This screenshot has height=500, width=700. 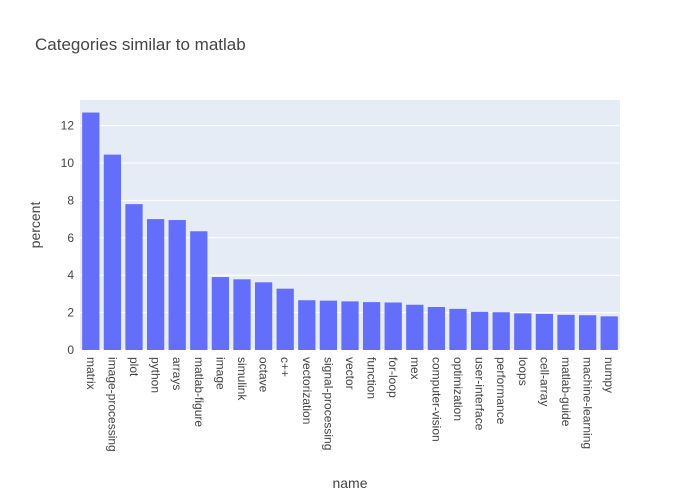 I want to click on x-tick-label: plot, so click(x=134, y=367).